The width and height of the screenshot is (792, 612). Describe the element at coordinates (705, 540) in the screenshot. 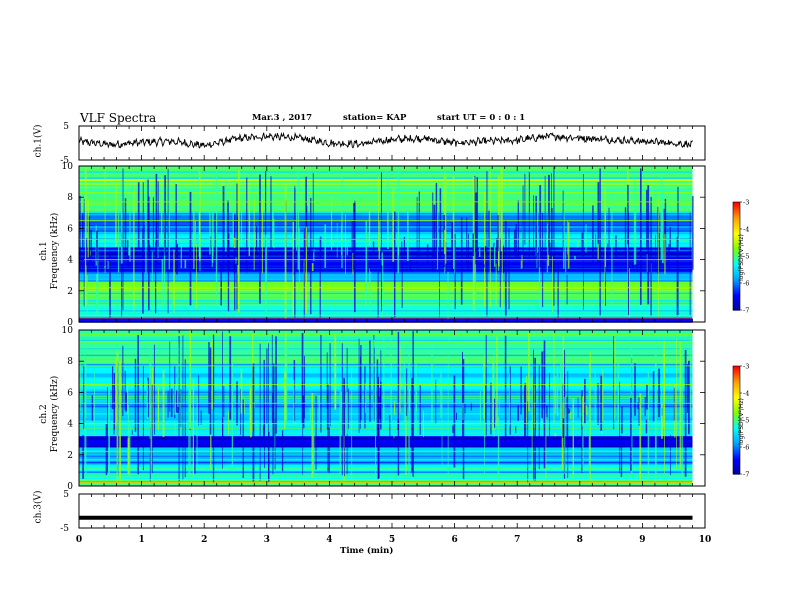

I see `x-tick-label: 10` at that location.